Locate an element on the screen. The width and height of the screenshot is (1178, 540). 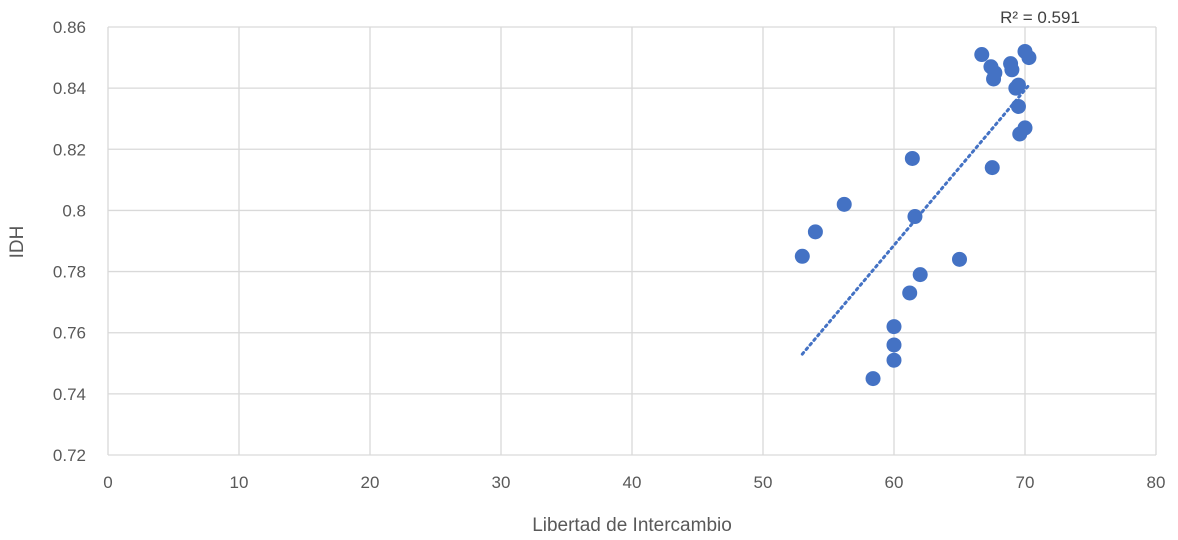
x-tick-label: 20 is located at coordinates (370, 482).